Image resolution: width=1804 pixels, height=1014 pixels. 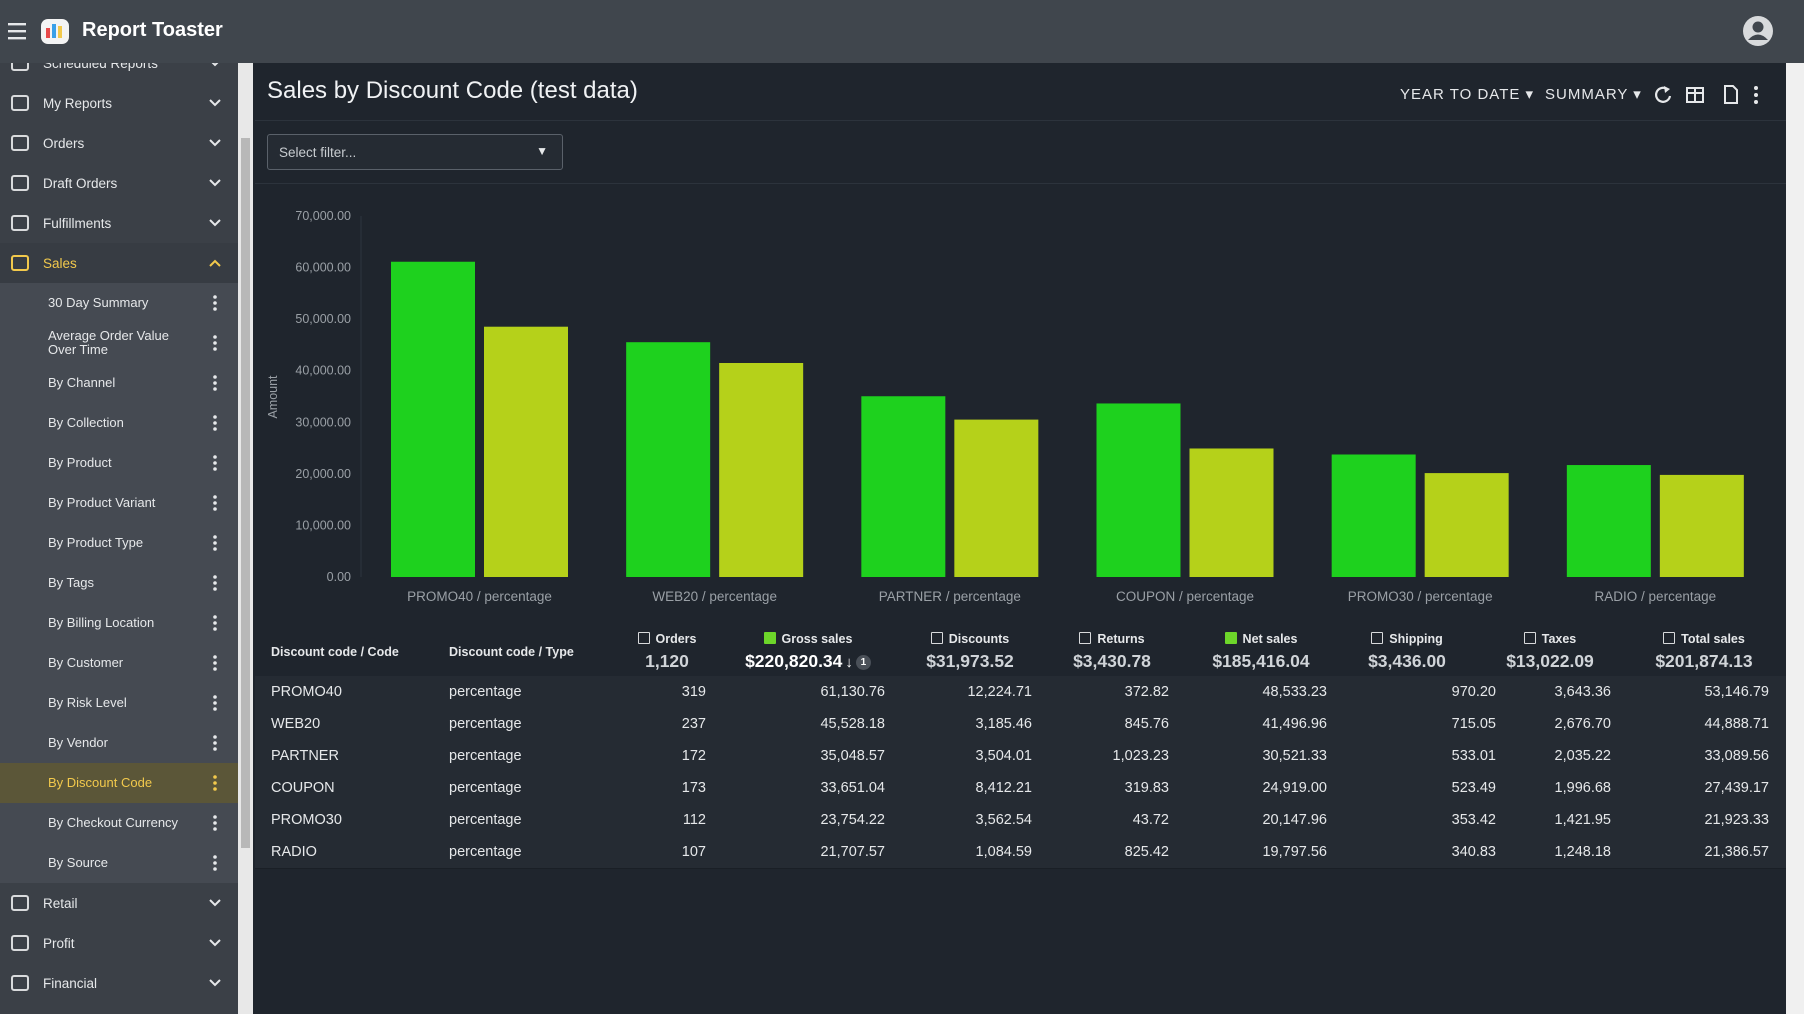 What do you see at coordinates (295, 724) in the screenshot?
I see `table-cell: WEB20` at bounding box center [295, 724].